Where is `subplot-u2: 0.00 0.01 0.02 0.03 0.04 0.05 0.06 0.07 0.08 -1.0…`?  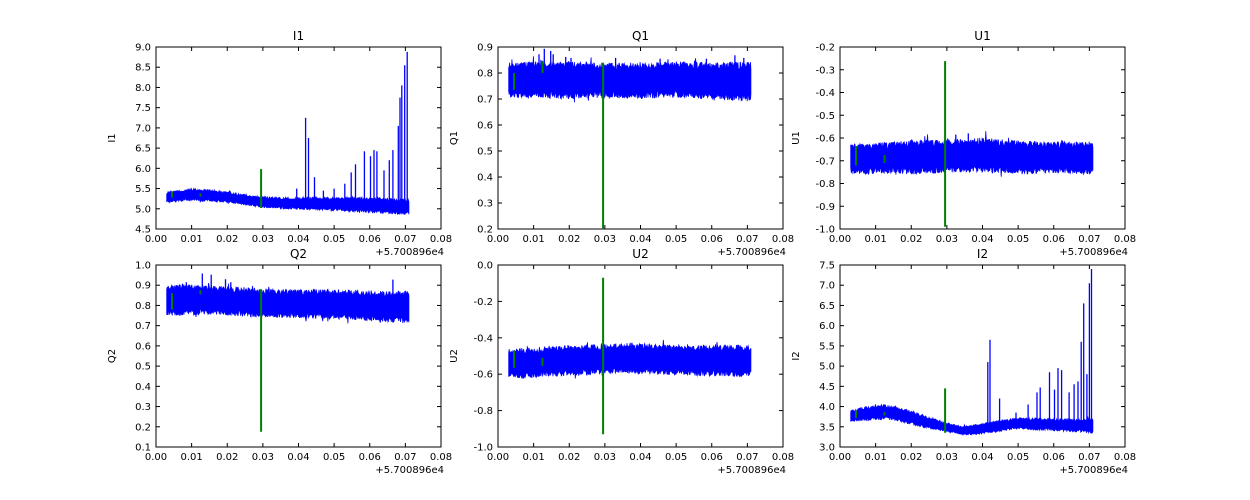 subplot-u2: 0.00 0.01 0.02 0.03 0.04 0.05 0.06 0.07 0.08 -1.0… is located at coordinates (621, 361).